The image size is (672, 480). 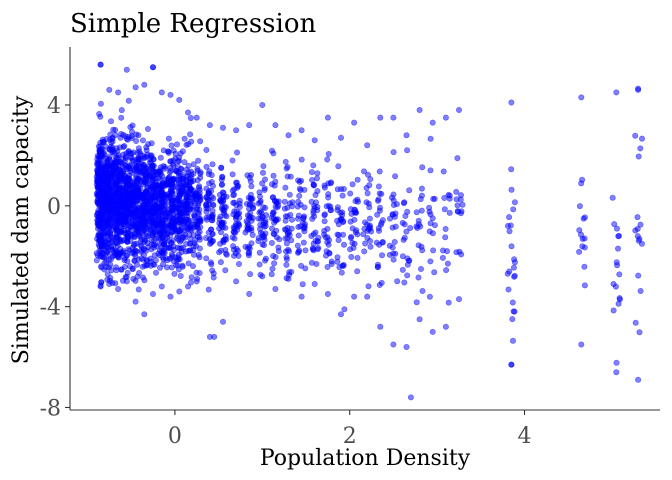 What do you see at coordinates (175, 436) in the screenshot?
I see `x-tick-label: 0` at bounding box center [175, 436].